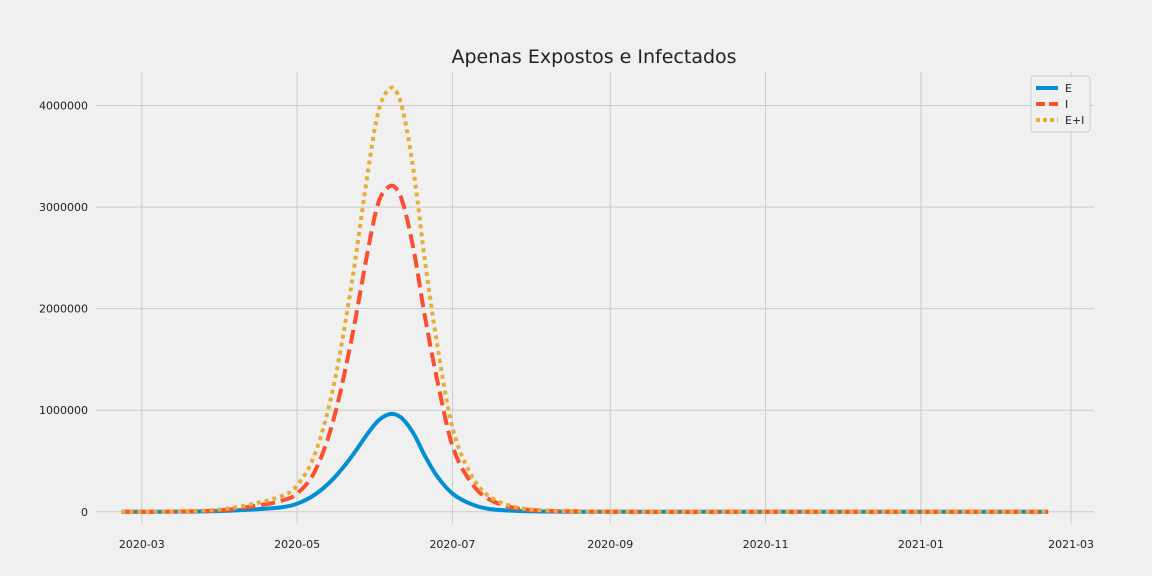 The height and width of the screenshot is (576, 1152). Describe the element at coordinates (1068, 88) in the screenshot. I see `legend-label: E` at that location.